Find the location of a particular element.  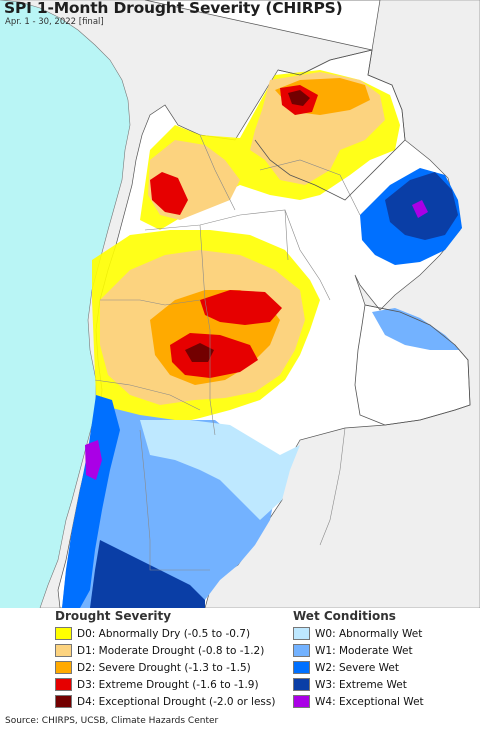

legend-swatch-d0 is located at coordinates (63, 633).